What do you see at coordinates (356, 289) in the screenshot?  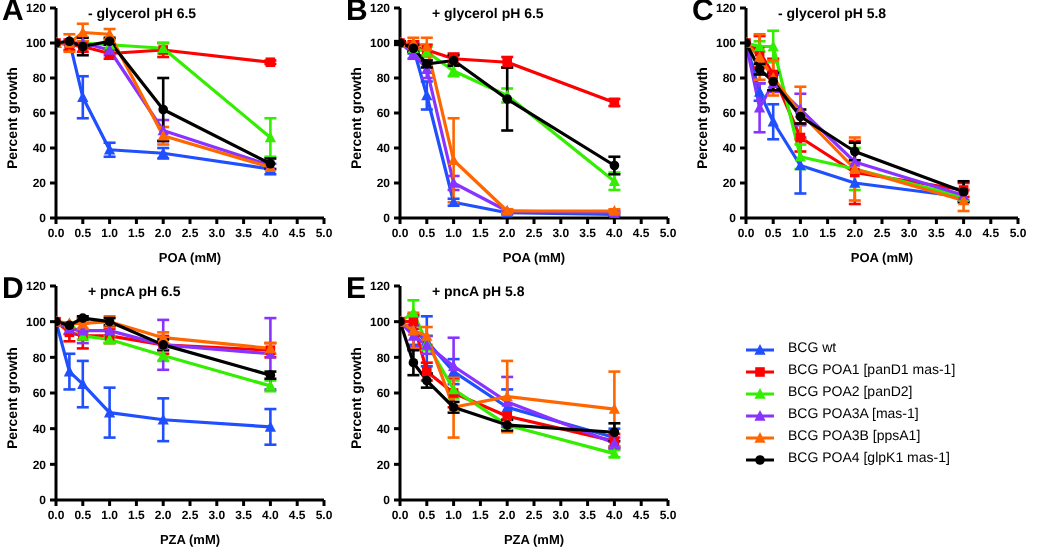 I see `chart-title: E` at bounding box center [356, 289].